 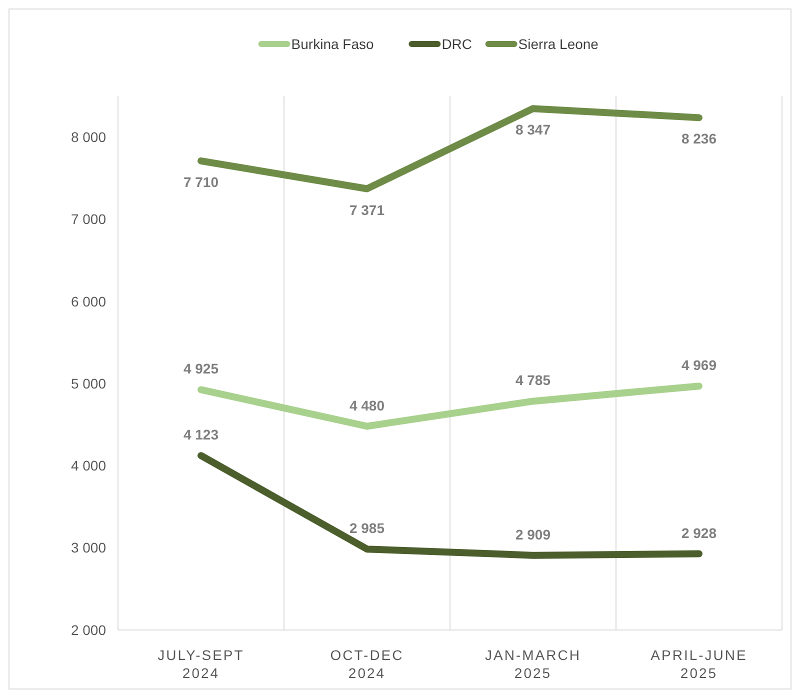 I want to click on data-label: 2 928, so click(x=699, y=532).